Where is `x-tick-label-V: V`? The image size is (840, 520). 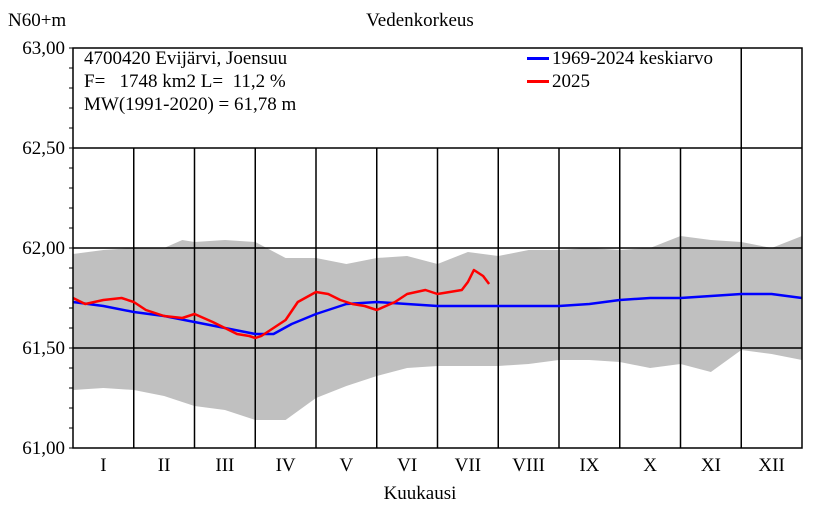 x-tick-label-V: V is located at coordinates (347, 465).